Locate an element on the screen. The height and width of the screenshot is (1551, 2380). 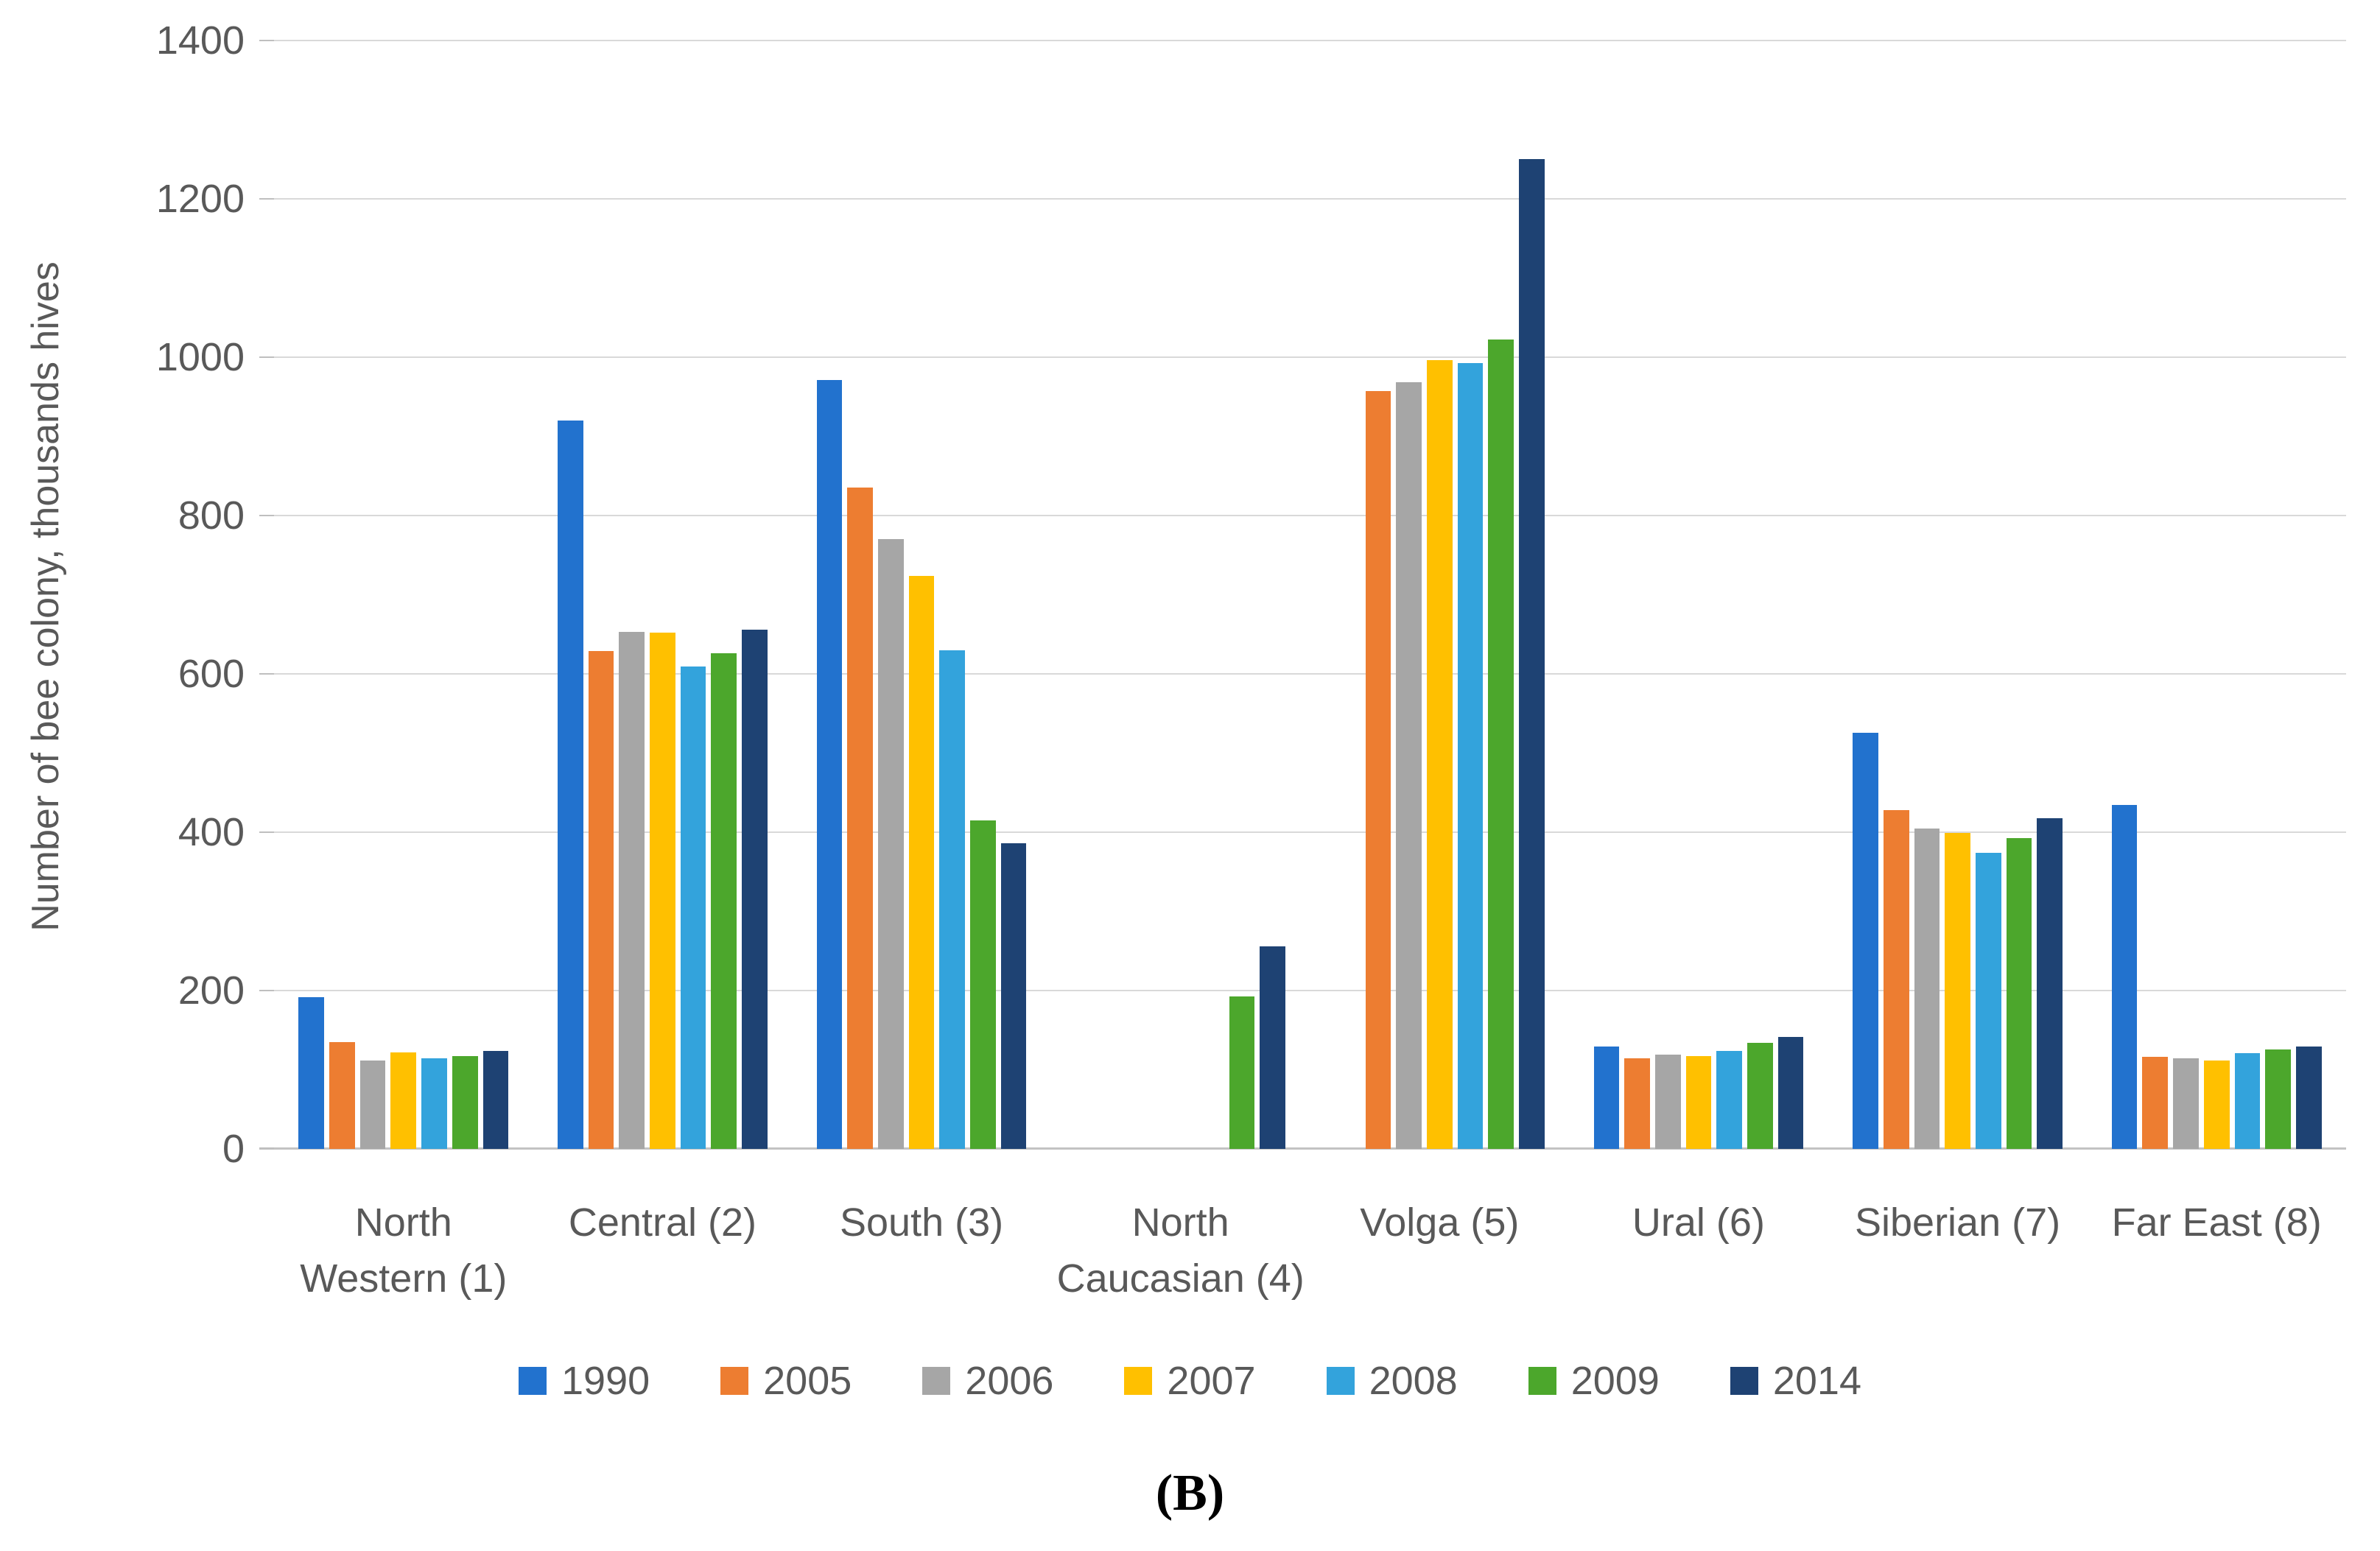
legend: 1990 2005 2006 2007 2008 2009 2014 is located at coordinates (1190, 1381).